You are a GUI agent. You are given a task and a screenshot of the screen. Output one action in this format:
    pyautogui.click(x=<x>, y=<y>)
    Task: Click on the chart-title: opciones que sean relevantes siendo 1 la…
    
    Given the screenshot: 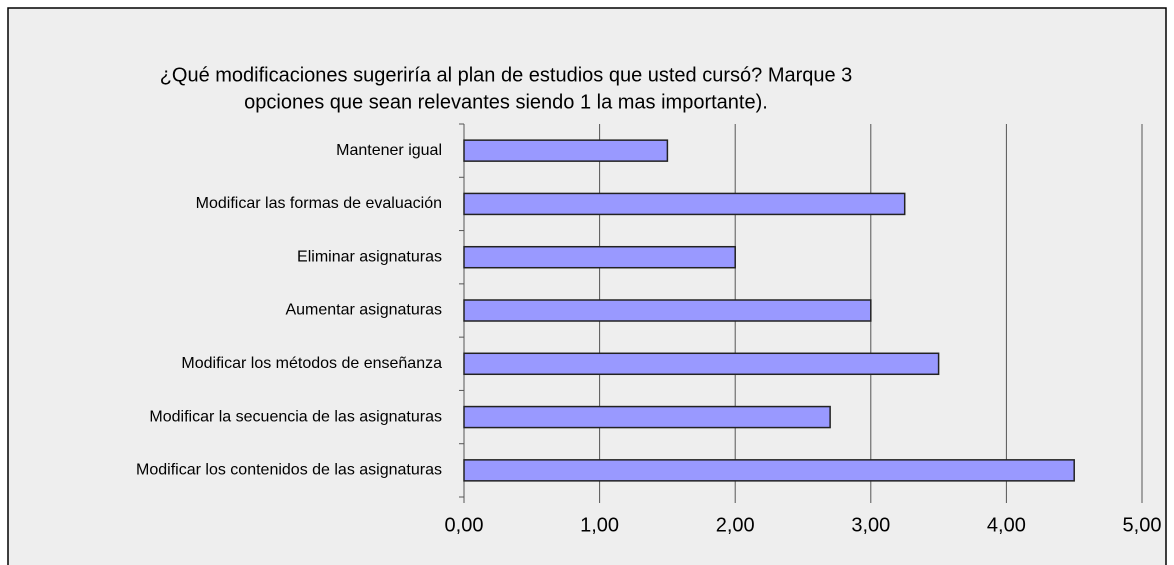 What is the action you would take?
    pyautogui.click(x=506, y=102)
    